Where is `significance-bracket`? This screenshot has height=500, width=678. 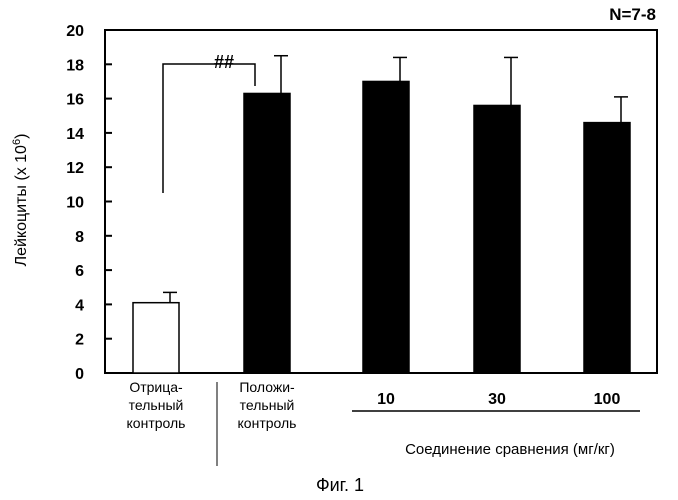
significance-bracket is located at coordinates (209, 128).